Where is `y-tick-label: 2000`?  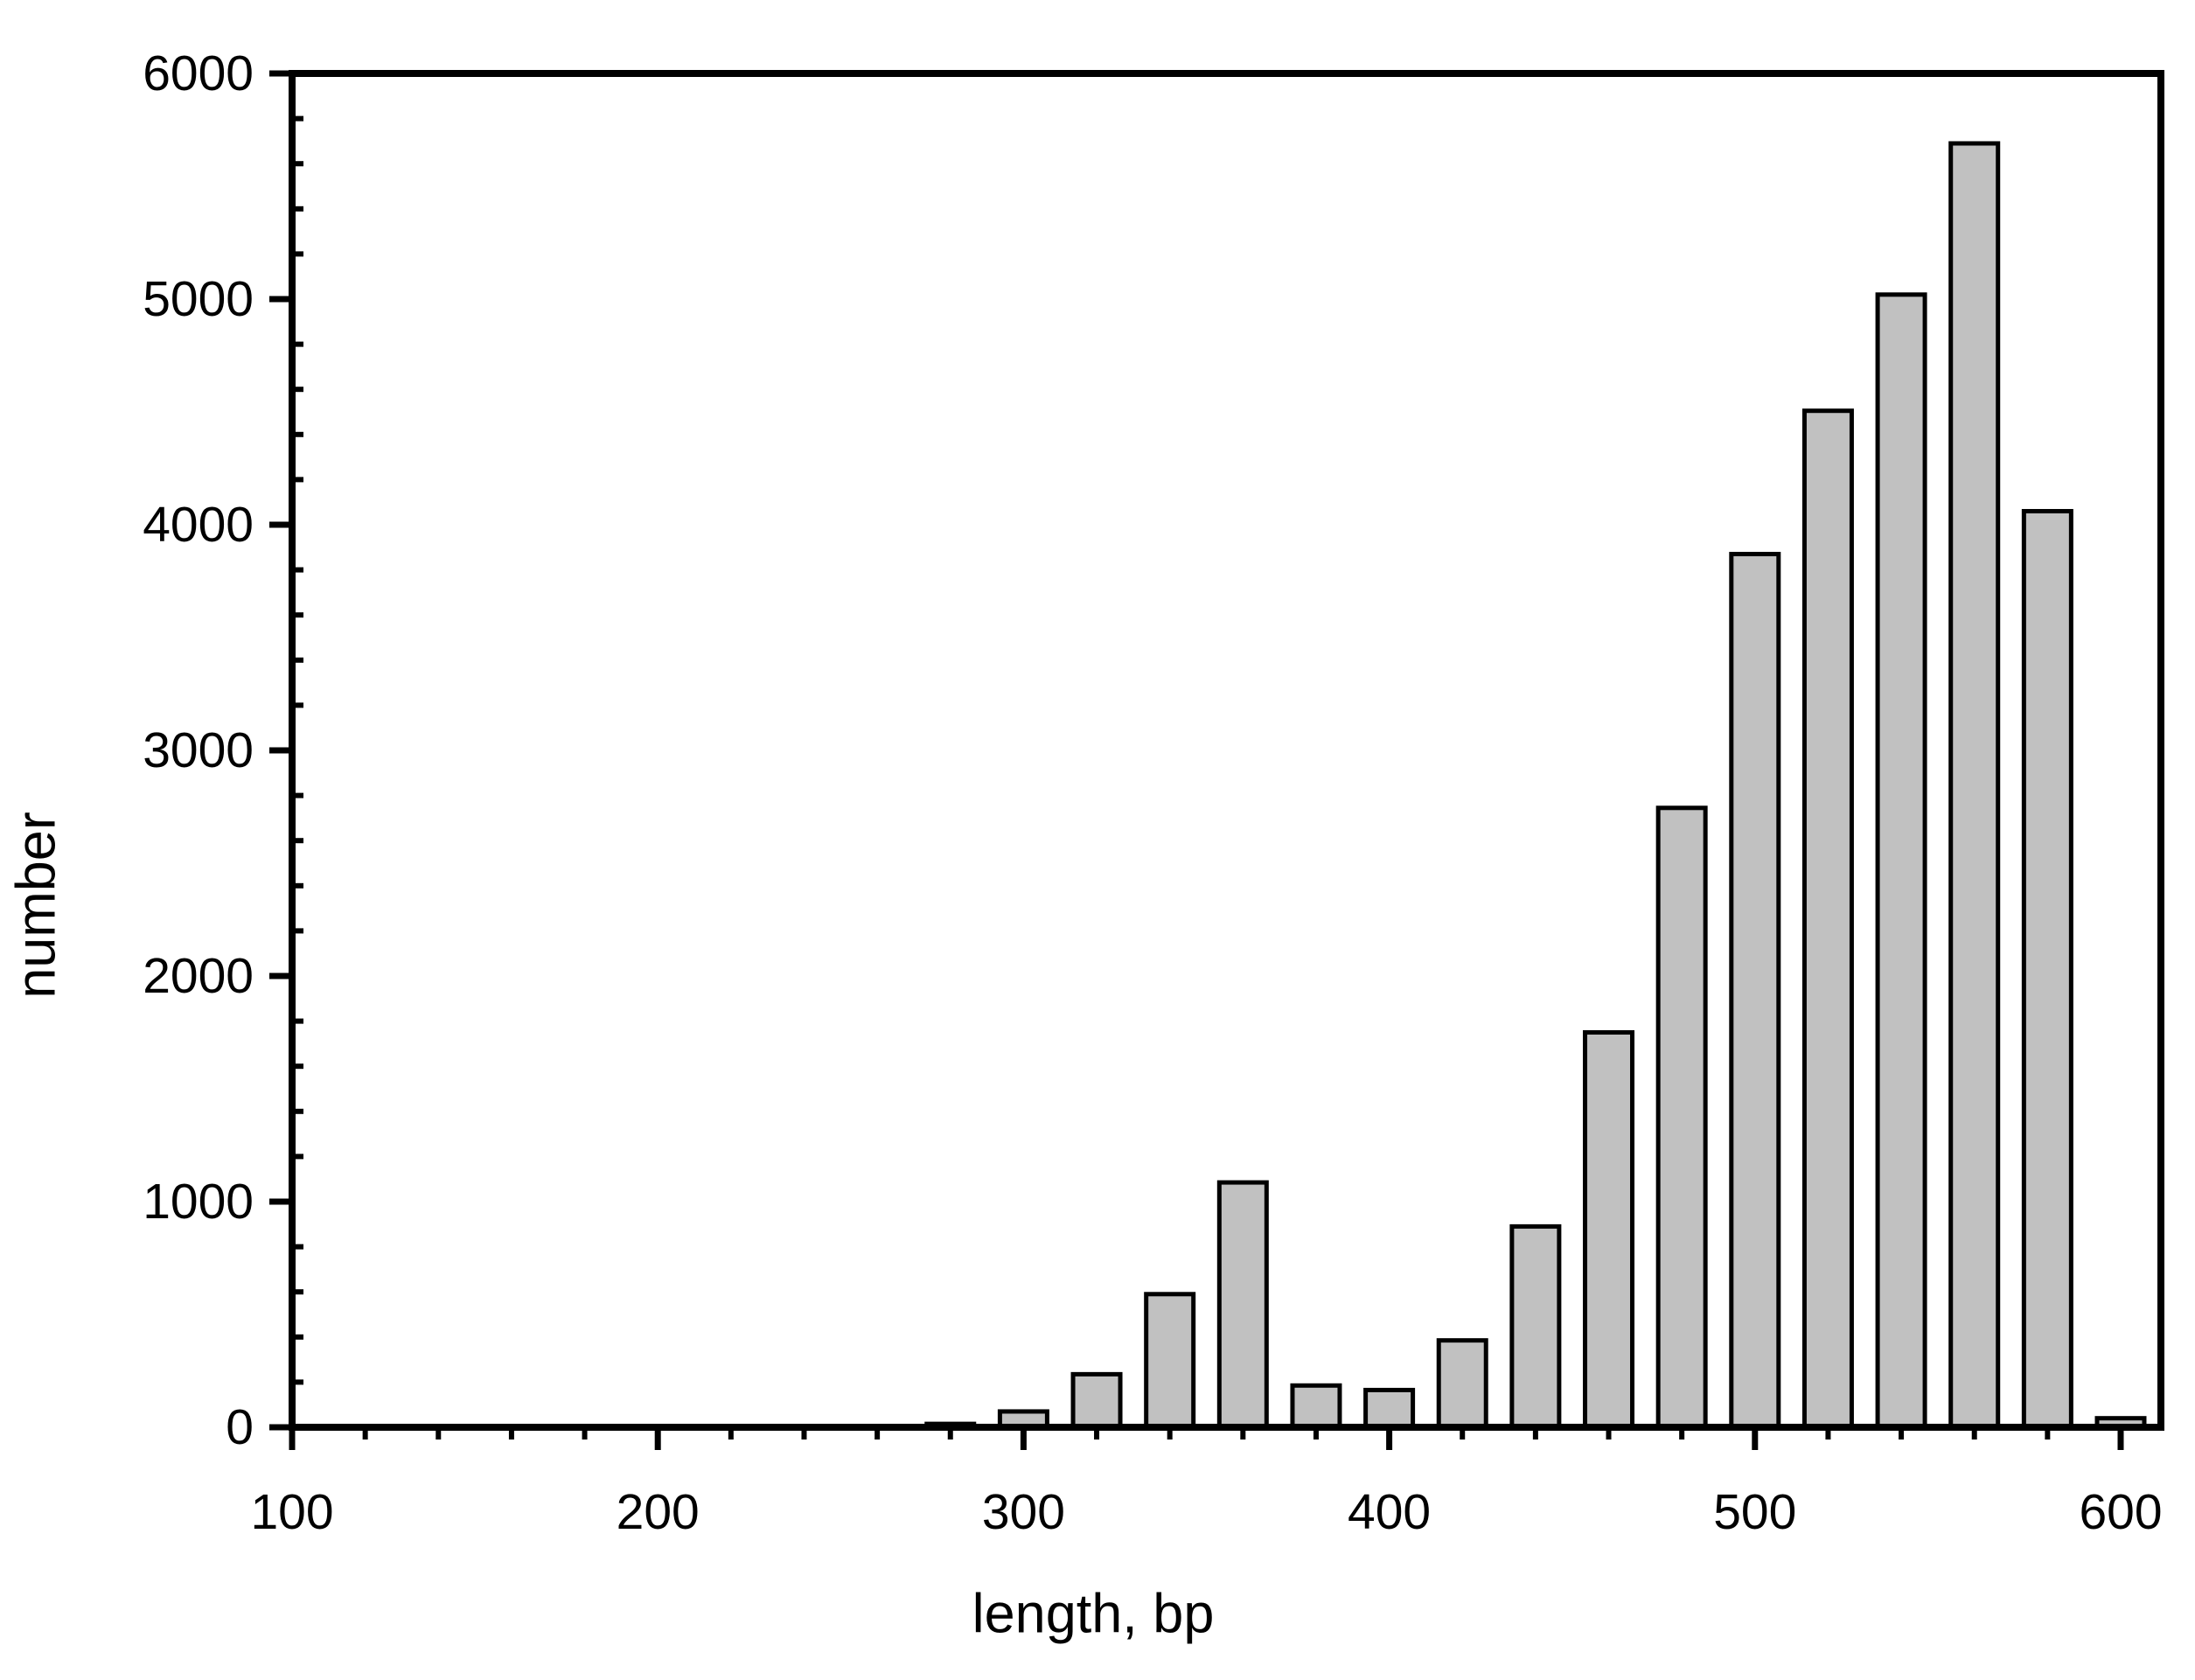
y-tick-label: 2000 is located at coordinates (198, 976).